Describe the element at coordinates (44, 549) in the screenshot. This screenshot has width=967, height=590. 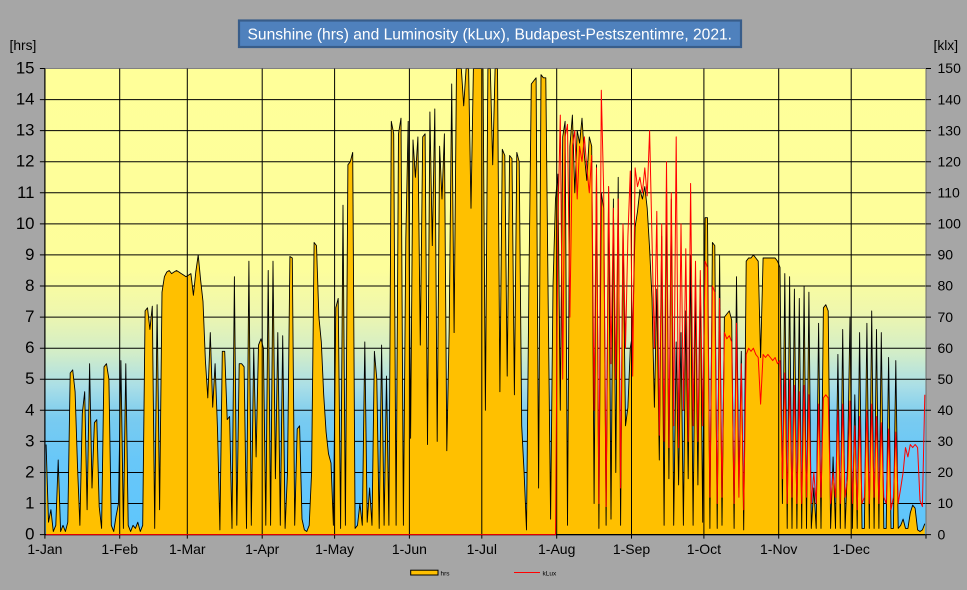
I see `svg-text: 1-Jan` at that location.